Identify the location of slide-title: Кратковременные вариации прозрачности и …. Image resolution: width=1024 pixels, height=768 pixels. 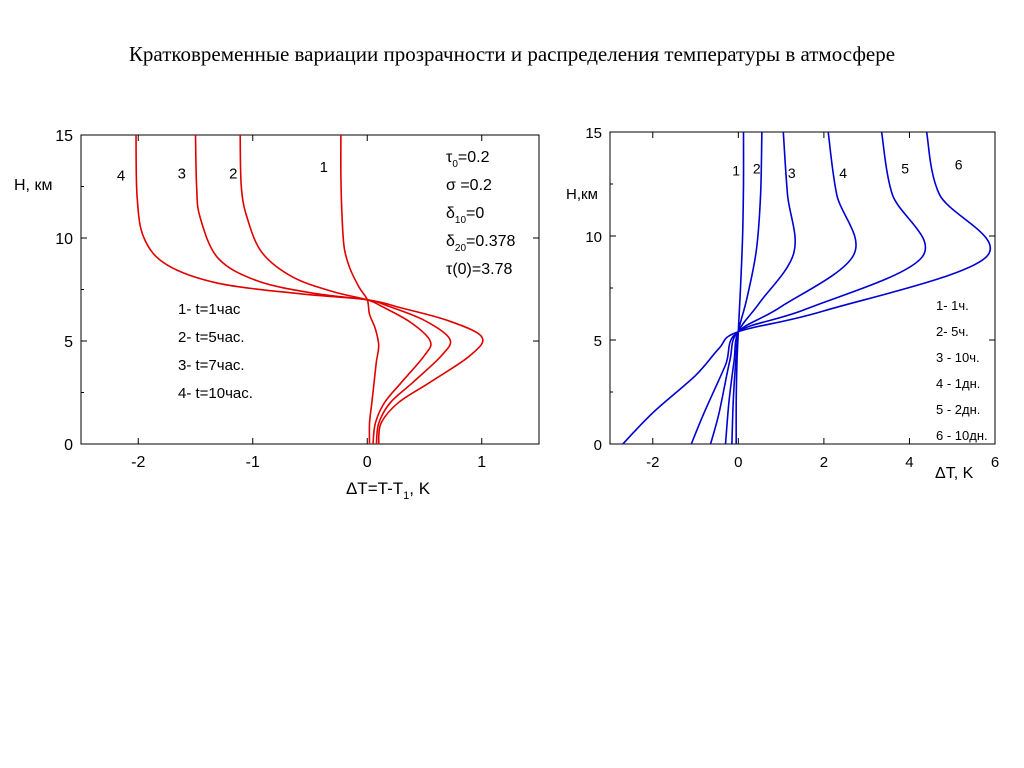
(512, 54).